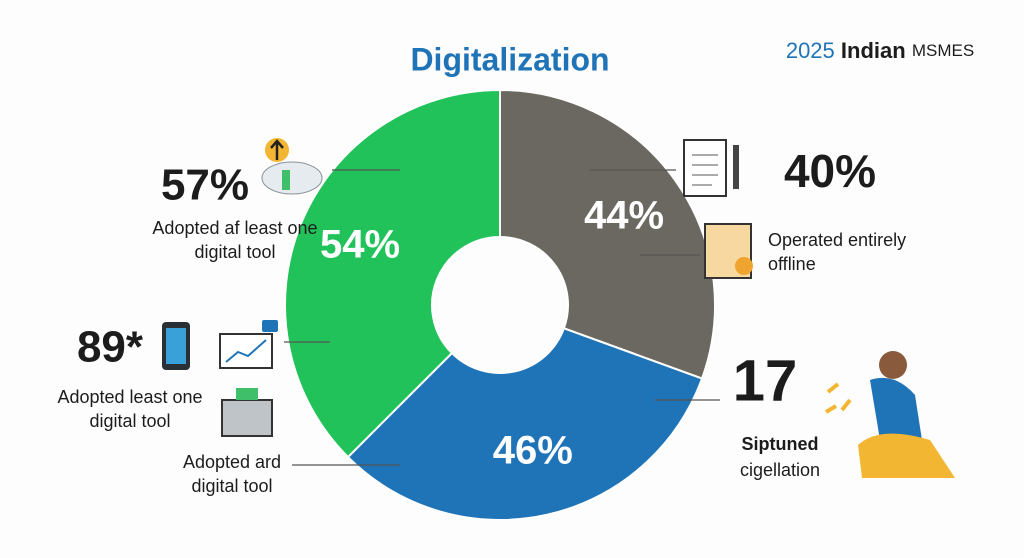  I want to click on stat: 89*, so click(110, 347).